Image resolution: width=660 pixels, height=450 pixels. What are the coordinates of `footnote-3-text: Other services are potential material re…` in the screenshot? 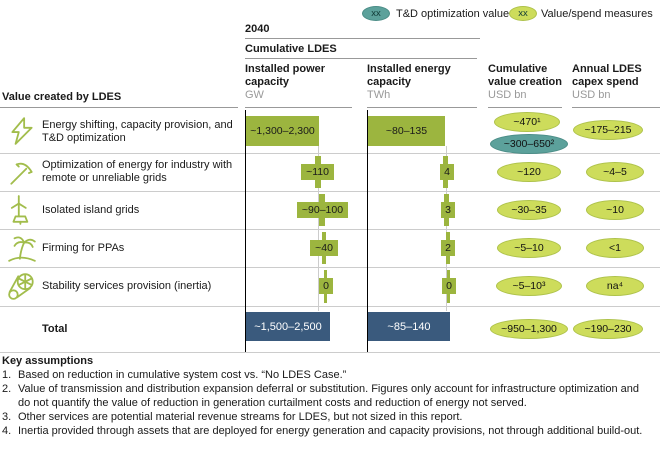 It's located at (240, 417).